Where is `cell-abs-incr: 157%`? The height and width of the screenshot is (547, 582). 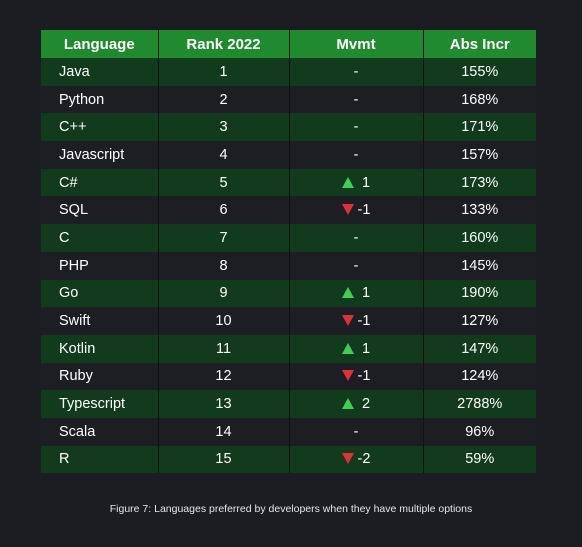
cell-abs-incr: 157% is located at coordinates (479, 155).